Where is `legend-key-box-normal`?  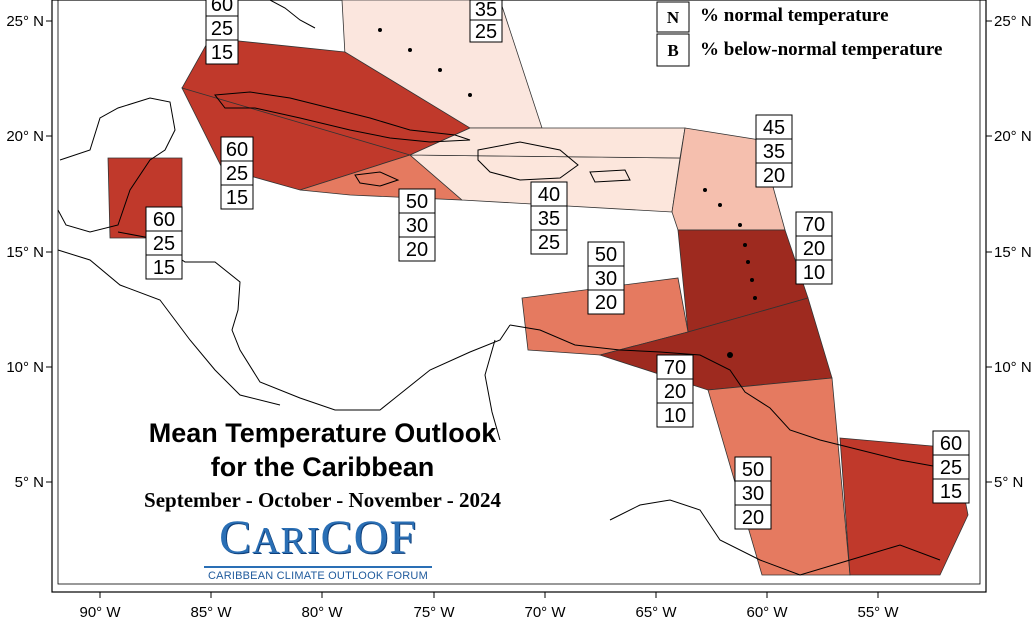
legend-key-box-normal is located at coordinates (673, 17).